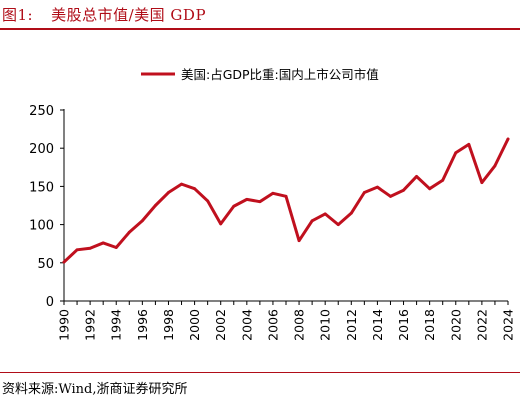  I want to click on legend-label: 美国:占GDP比重:国内上市公司市值, so click(280, 74).